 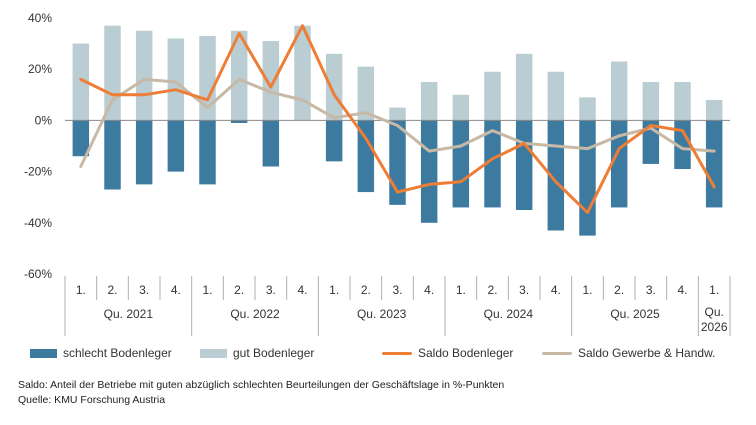 I want to click on legend-swatch-schlecht, so click(x=43, y=353).